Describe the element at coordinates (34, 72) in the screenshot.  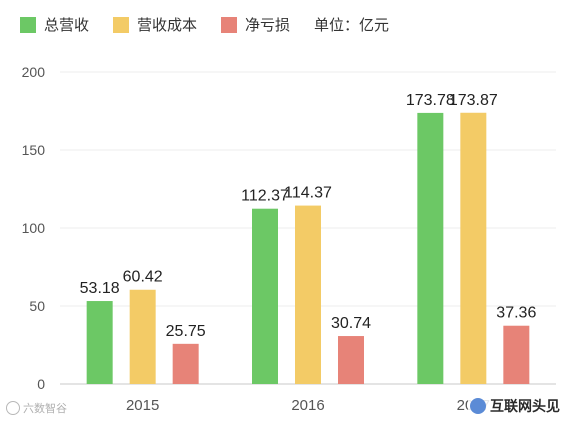
I see `y-tick-label: 200` at that location.